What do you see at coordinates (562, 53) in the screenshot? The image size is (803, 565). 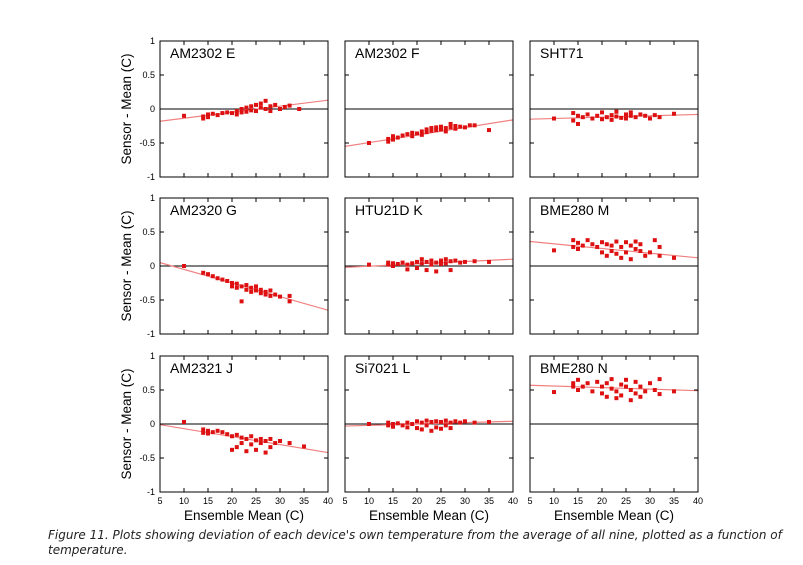 I see `panel-title: SHT71` at bounding box center [562, 53].